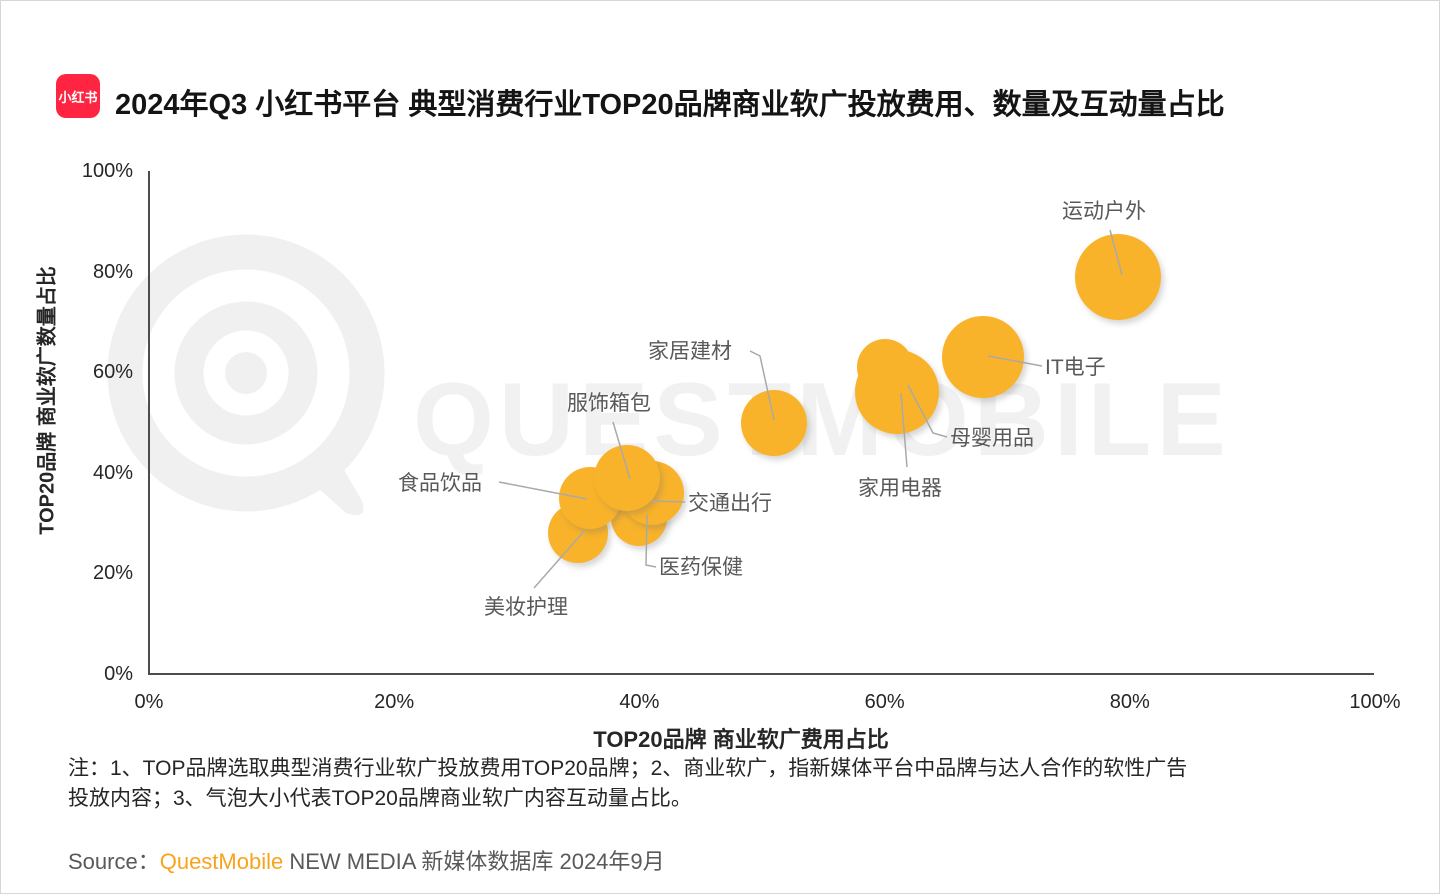  Describe the element at coordinates (992, 438) in the screenshot. I see `bubble-label: 母婴用品` at that location.